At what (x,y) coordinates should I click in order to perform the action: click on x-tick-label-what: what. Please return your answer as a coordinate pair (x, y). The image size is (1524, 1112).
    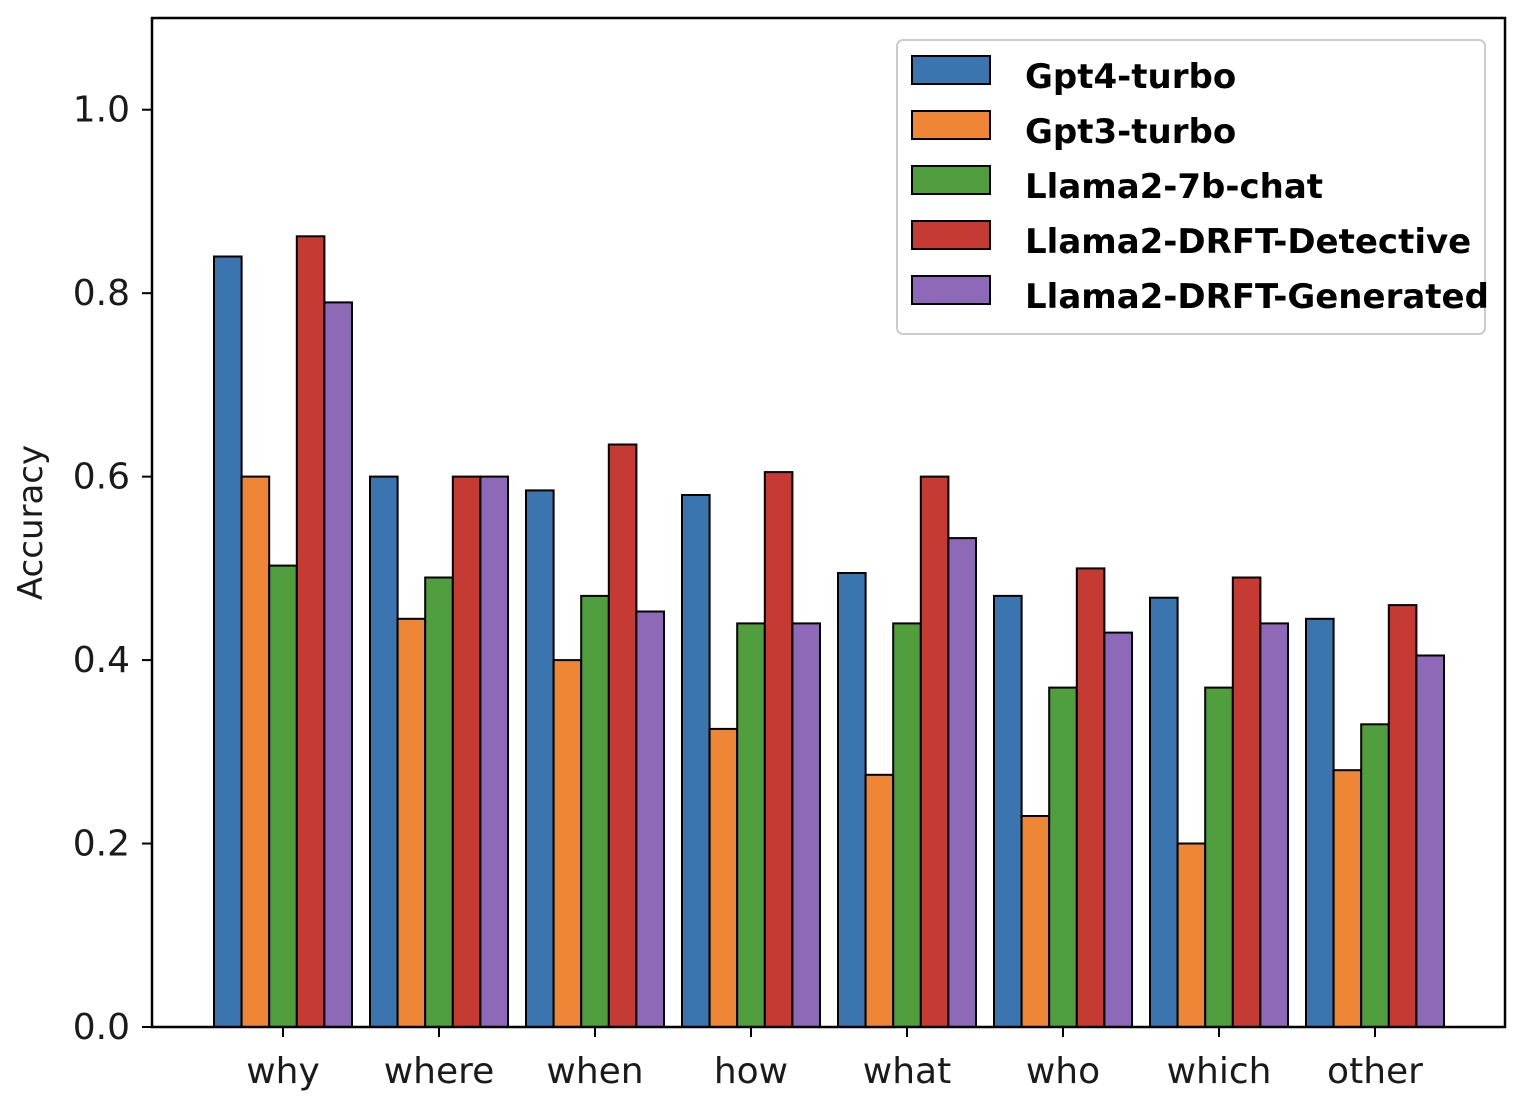
    Looking at the image, I should click on (907, 1071).